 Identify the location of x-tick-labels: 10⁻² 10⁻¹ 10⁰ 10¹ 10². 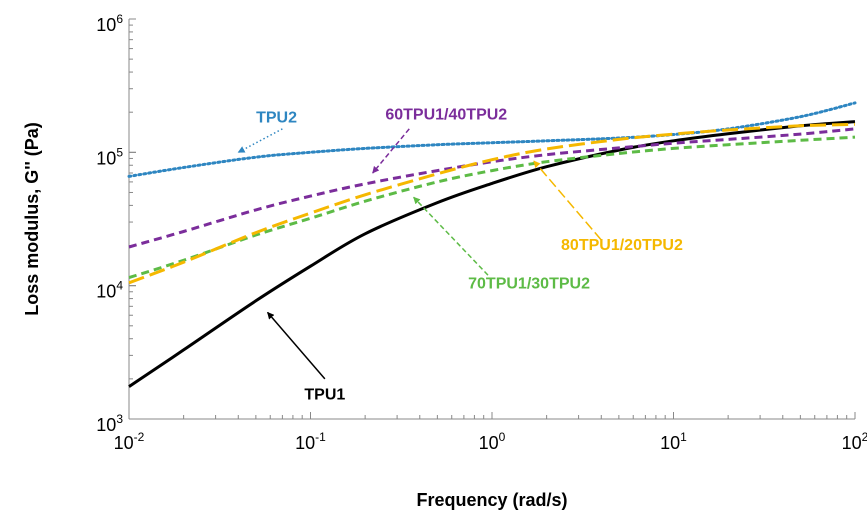
(490, 441).